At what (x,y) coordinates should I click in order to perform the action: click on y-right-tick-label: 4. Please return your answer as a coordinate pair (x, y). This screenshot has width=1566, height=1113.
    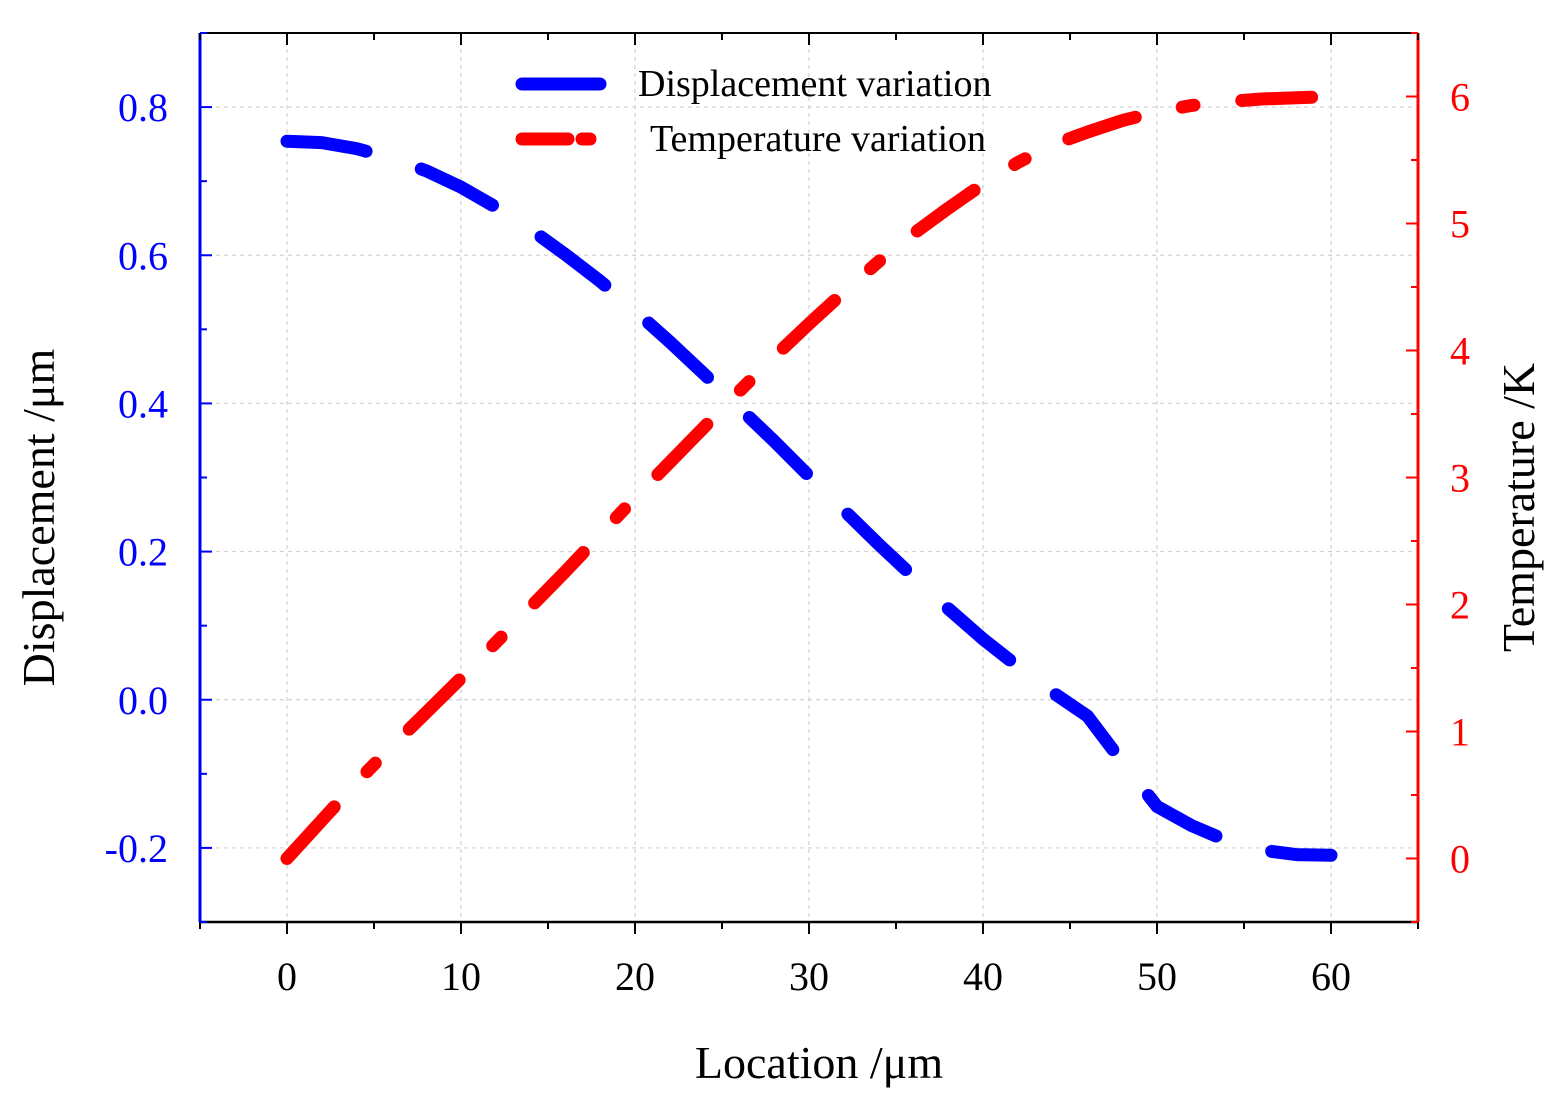
    Looking at the image, I should click on (1460, 351).